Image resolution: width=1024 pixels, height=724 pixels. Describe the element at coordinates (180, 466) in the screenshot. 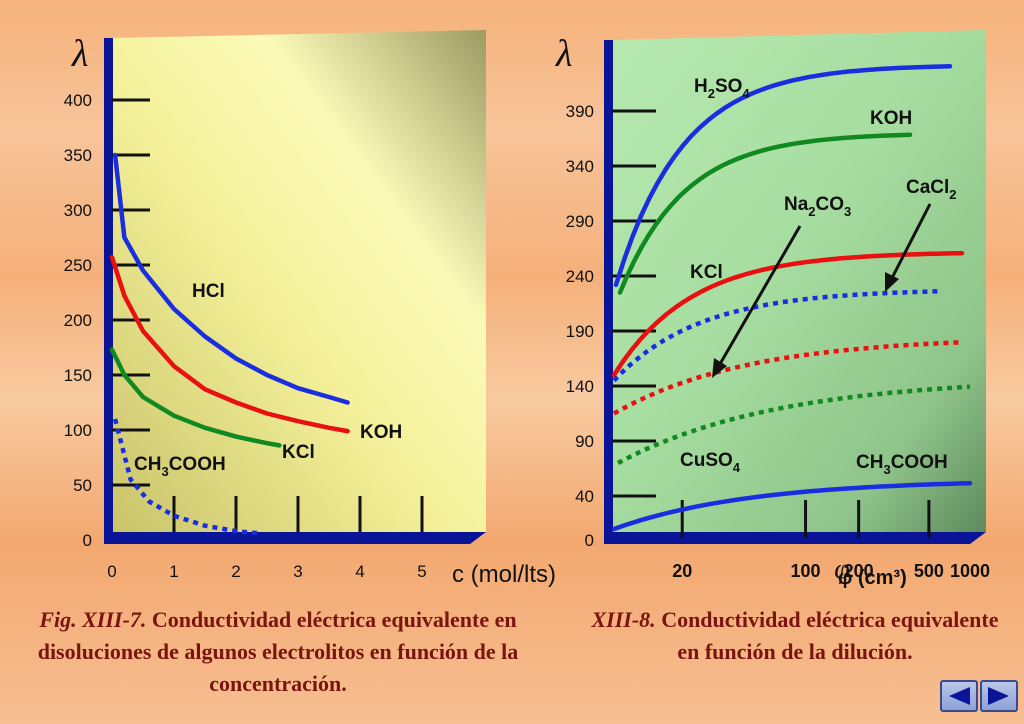

I see `label-ch3cooh-left: CH3COOH` at that location.